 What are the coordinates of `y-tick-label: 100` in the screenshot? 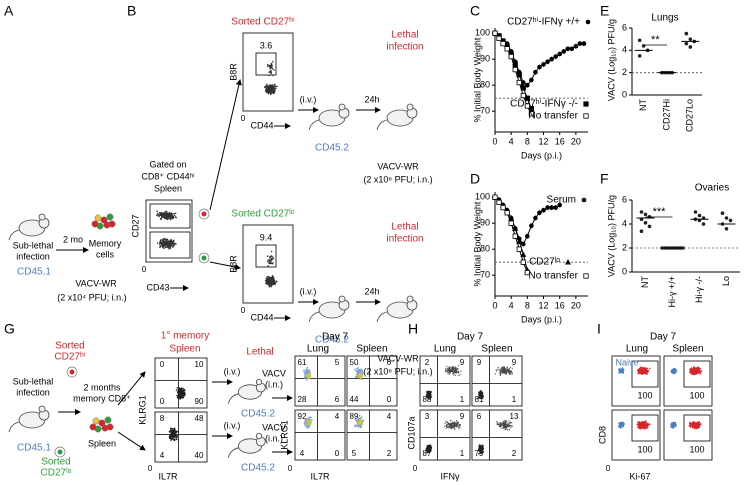 It's located at (482, 197).